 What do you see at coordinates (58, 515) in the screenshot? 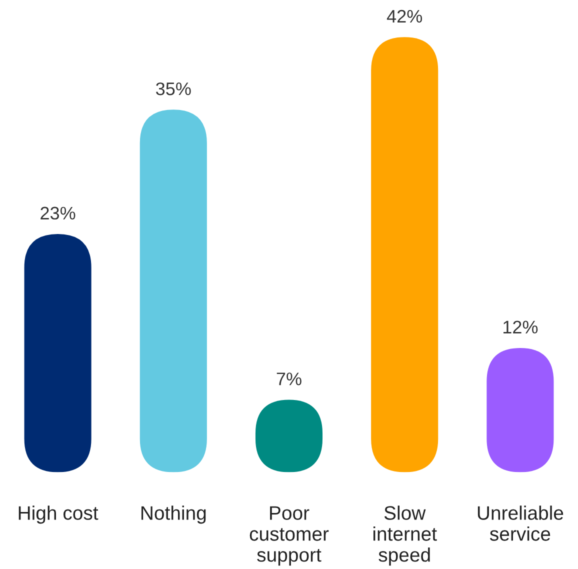
I see `x-tick-label: High cost` at bounding box center [58, 515].